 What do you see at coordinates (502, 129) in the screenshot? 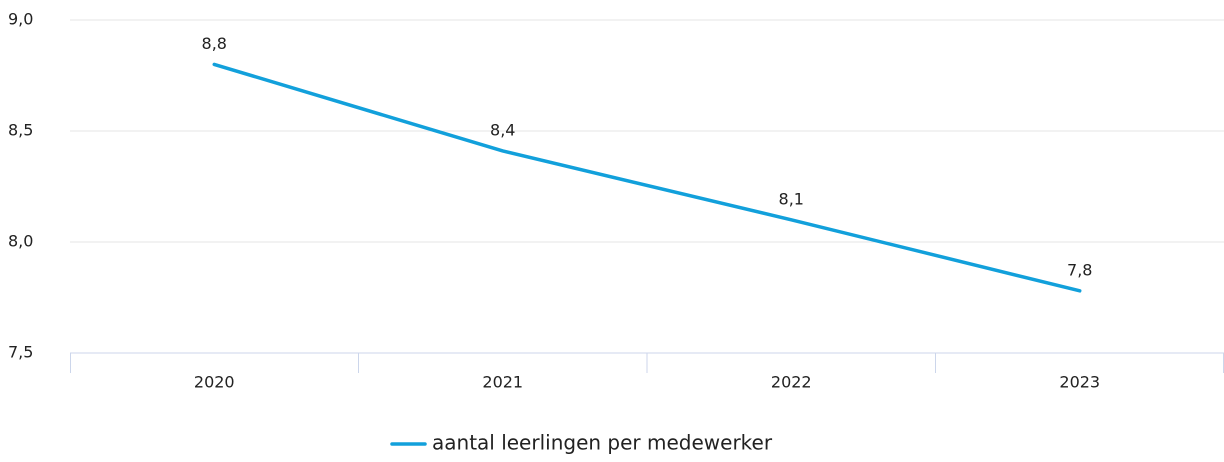
I see `data-label: 8,4` at bounding box center [502, 129].